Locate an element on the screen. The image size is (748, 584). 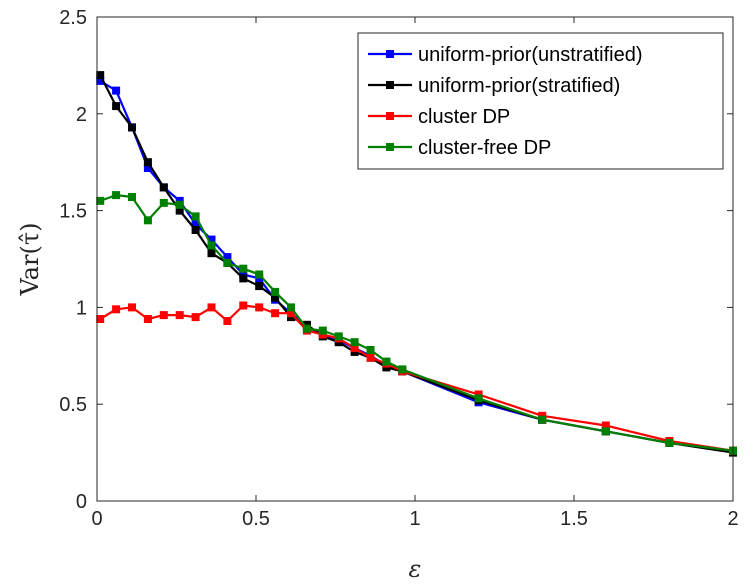
x-axis-label: ε is located at coordinates (415, 569).